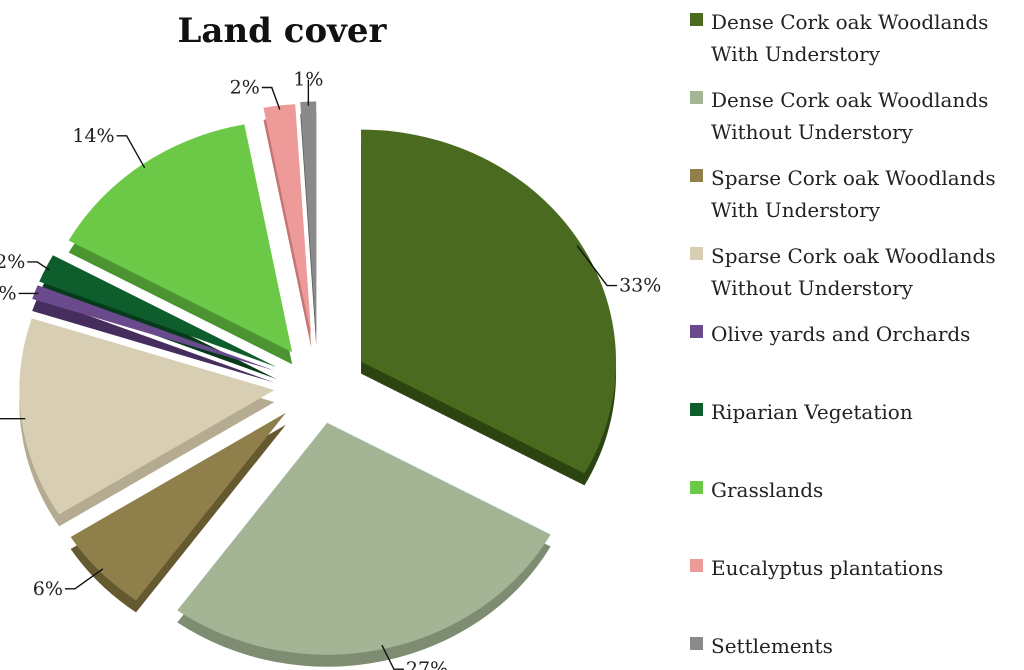 The height and width of the screenshot is (670, 1024). What do you see at coordinates (857, 490) in the screenshot?
I see `legend-item: Grasslands` at bounding box center [857, 490].